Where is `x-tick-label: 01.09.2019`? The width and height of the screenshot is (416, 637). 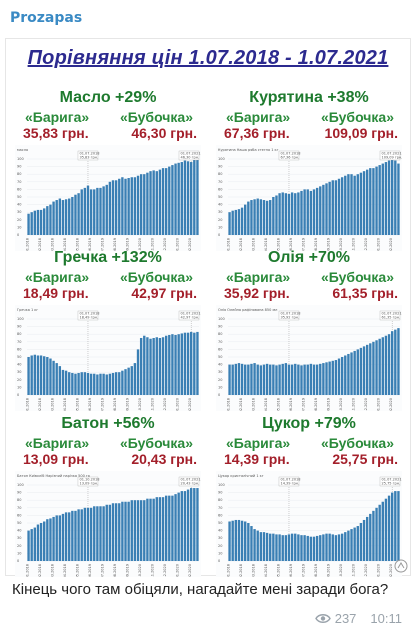
x-tick-label: 01.09.2019 is located at coordinates (128, 570).